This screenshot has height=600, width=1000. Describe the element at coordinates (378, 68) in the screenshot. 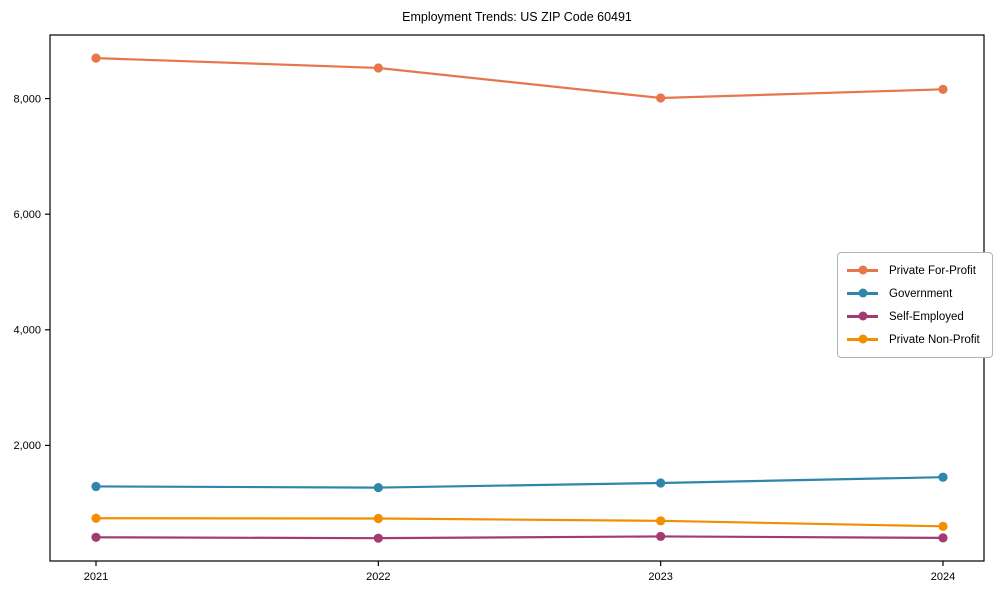

I see `data-point-private-for-profit-2022` at that location.